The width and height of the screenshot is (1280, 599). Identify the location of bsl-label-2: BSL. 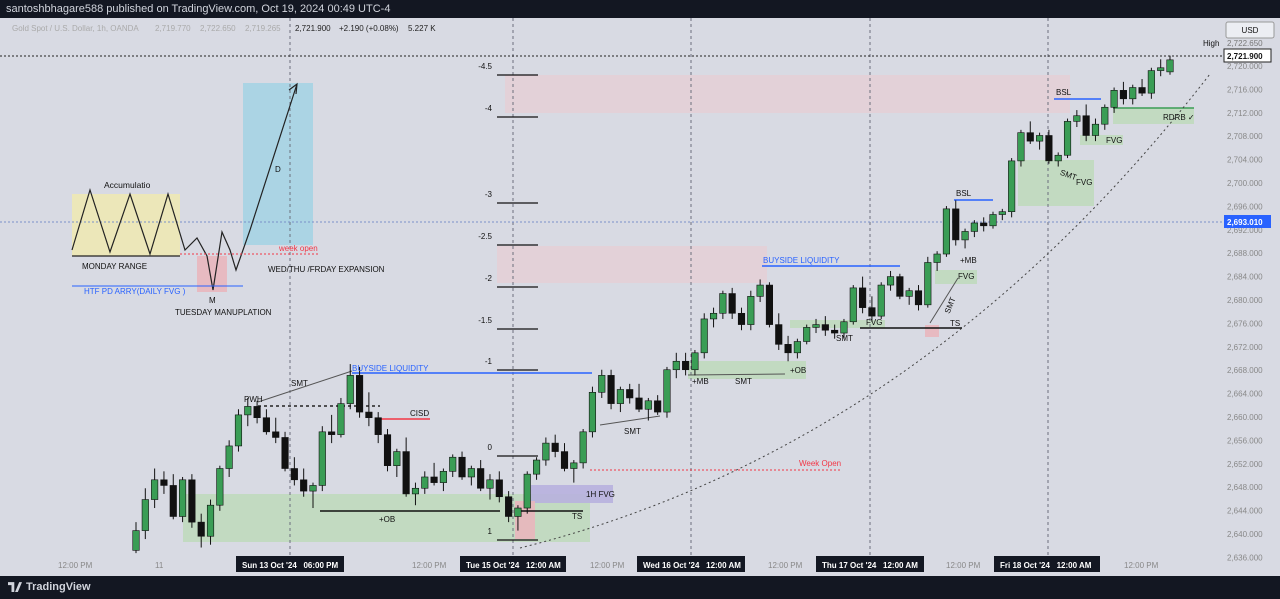
(1064, 92).